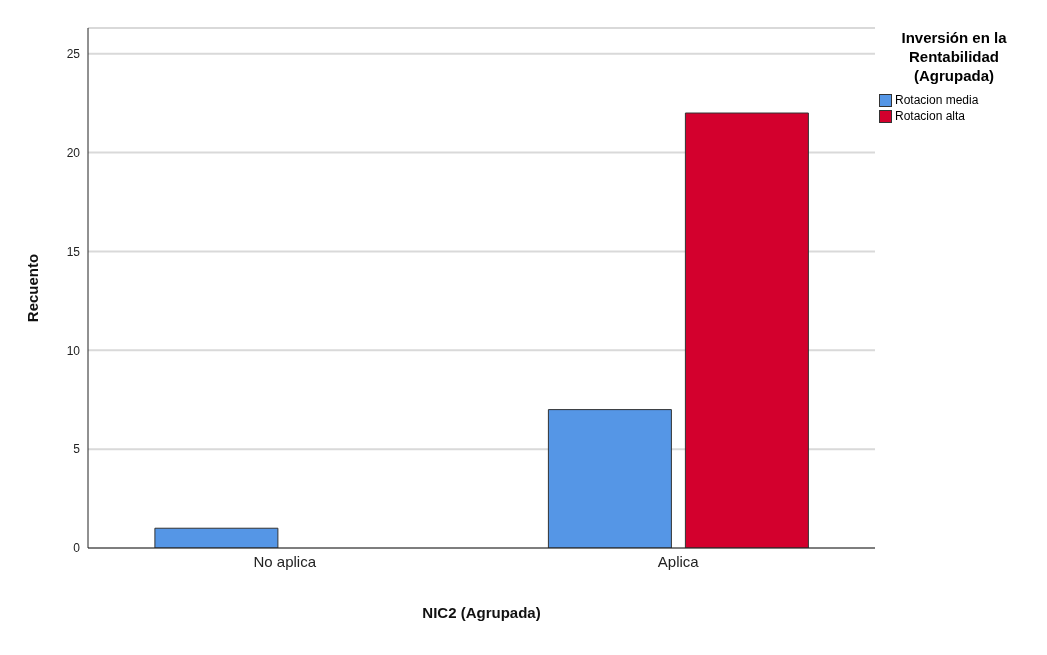  Describe the element at coordinates (937, 100) in the screenshot. I see `legend-label: Rotacion media` at that location.